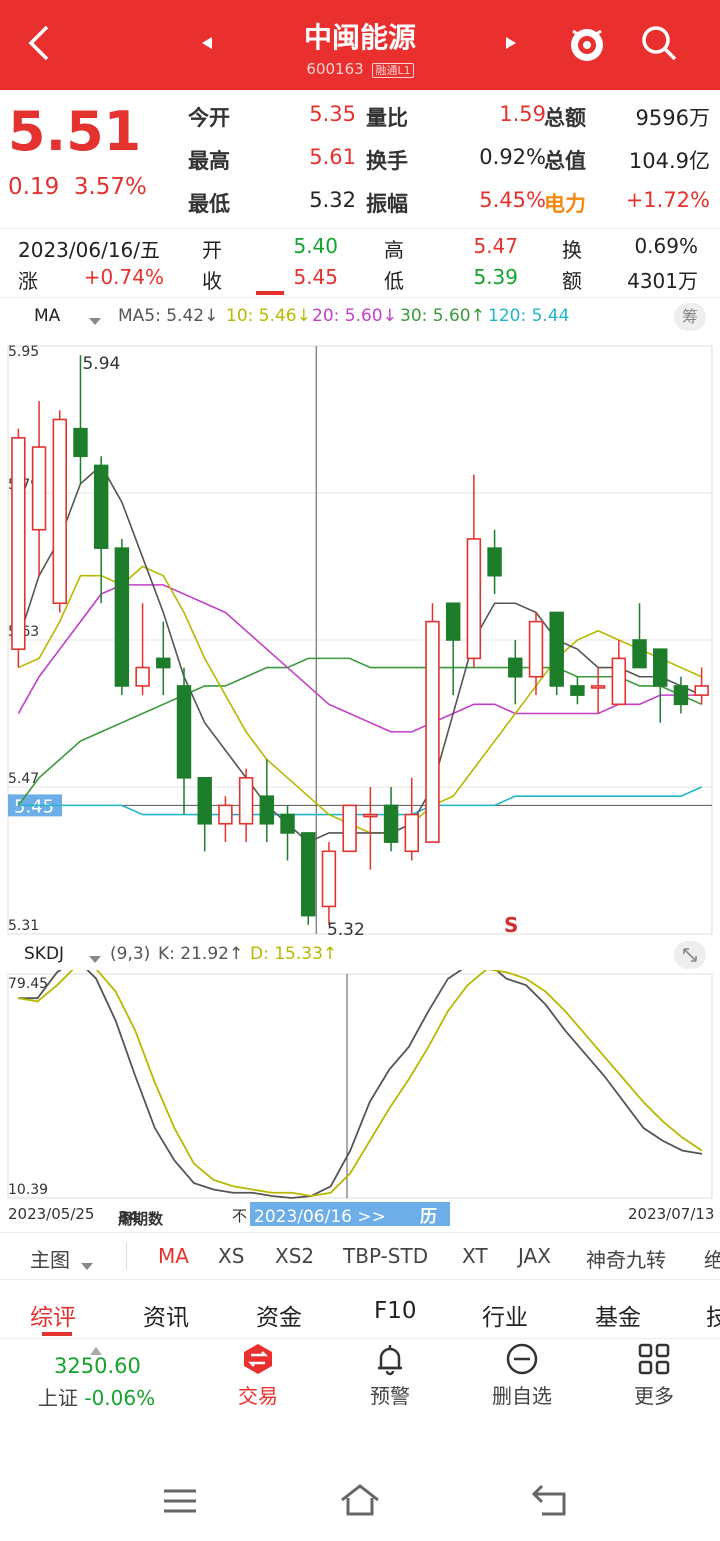 Image resolution: width=720 pixels, height=1541 pixels. What do you see at coordinates (395, 1311) in the screenshot?
I see `section-tab: F10` at bounding box center [395, 1311].